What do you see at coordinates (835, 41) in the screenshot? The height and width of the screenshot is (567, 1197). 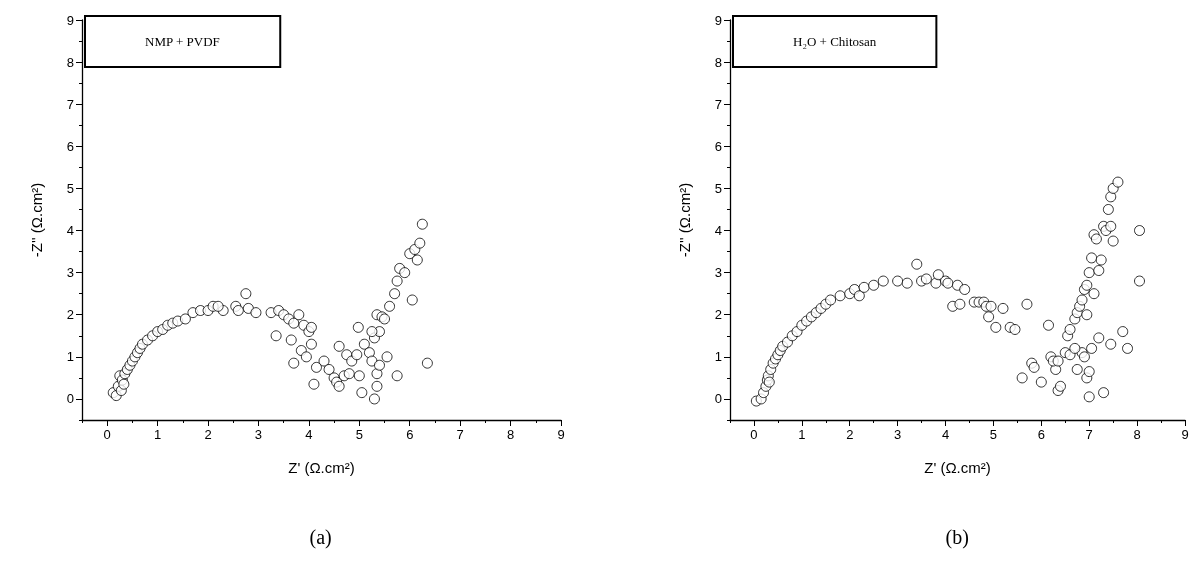 I see `annotation: H₂O + Chitosan` at bounding box center [835, 41].